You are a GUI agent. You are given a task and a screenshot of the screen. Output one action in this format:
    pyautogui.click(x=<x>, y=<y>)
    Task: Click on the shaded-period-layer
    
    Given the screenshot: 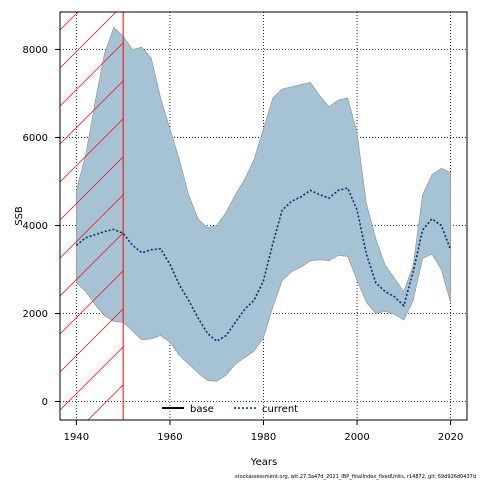 What is the action you would take?
    pyautogui.click(x=92, y=216)
    